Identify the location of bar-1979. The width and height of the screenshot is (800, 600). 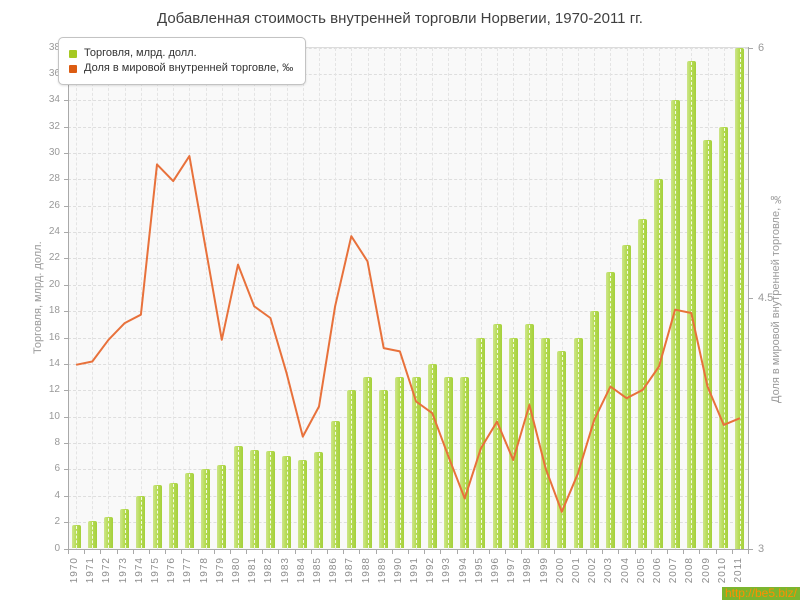
(222, 507).